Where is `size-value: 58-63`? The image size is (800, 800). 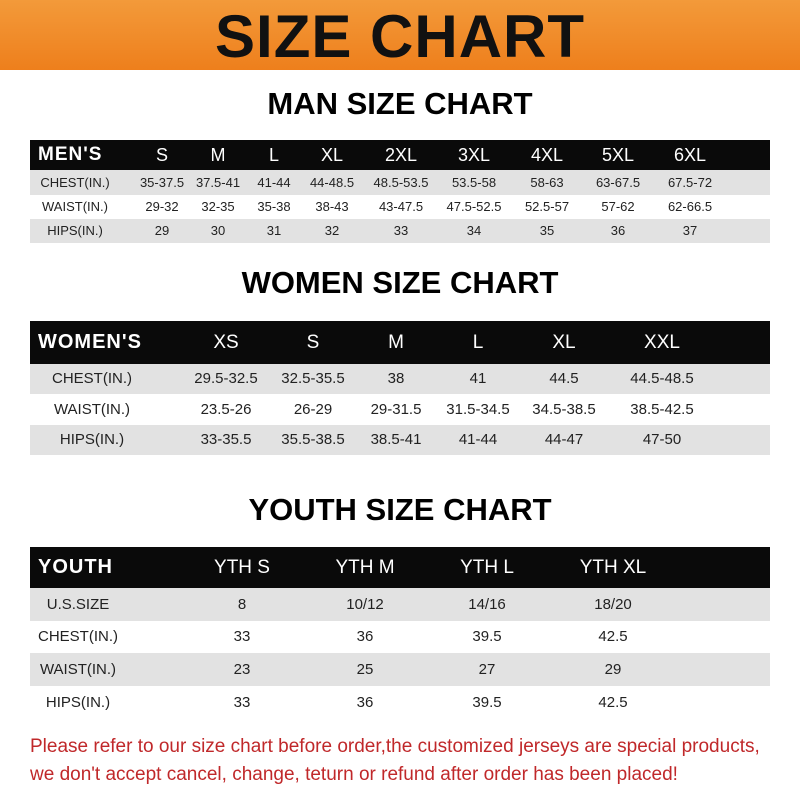 size-value: 58-63 is located at coordinates (547, 182).